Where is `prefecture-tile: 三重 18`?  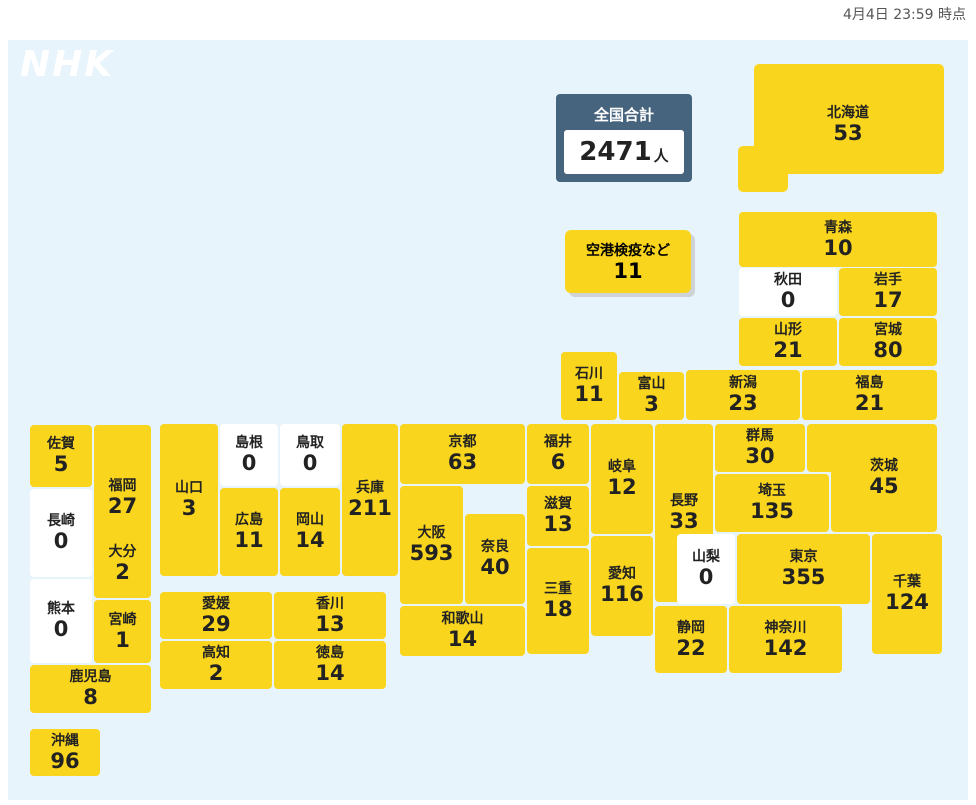
prefecture-tile: 三重 18 is located at coordinates (558, 601).